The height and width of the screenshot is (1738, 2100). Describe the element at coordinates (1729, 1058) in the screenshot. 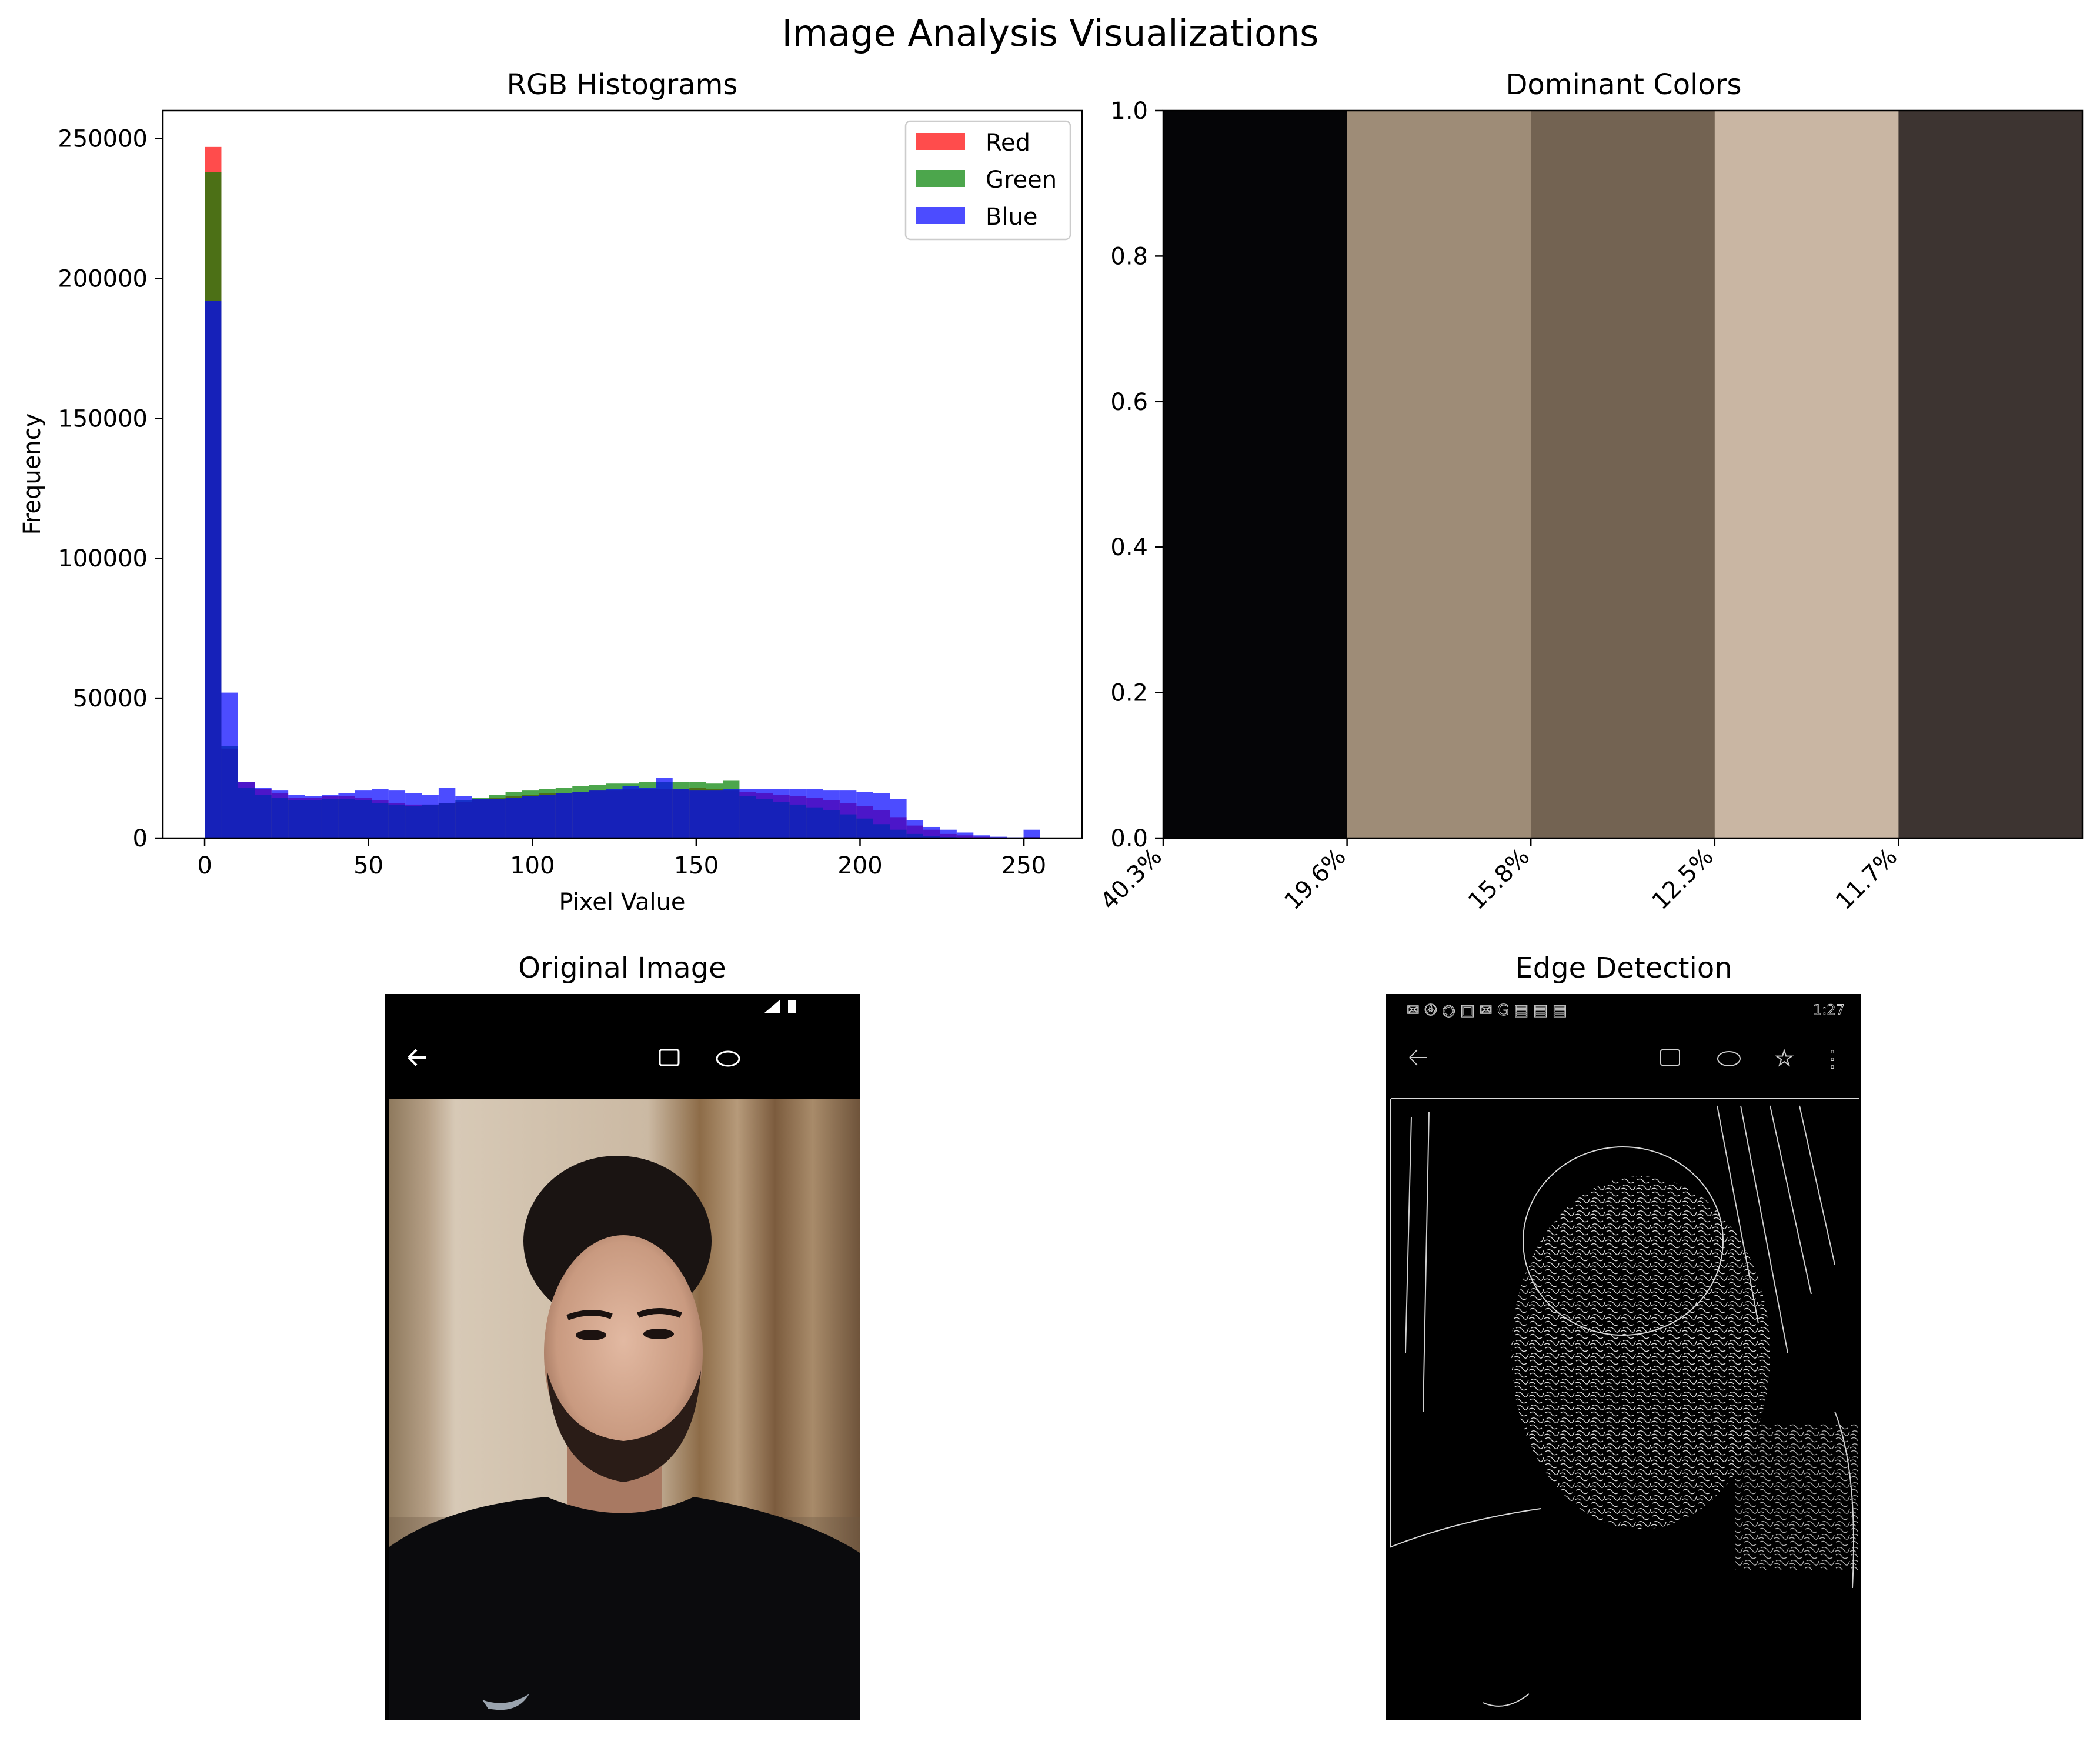

I see `edge-cloud-icon` at that location.